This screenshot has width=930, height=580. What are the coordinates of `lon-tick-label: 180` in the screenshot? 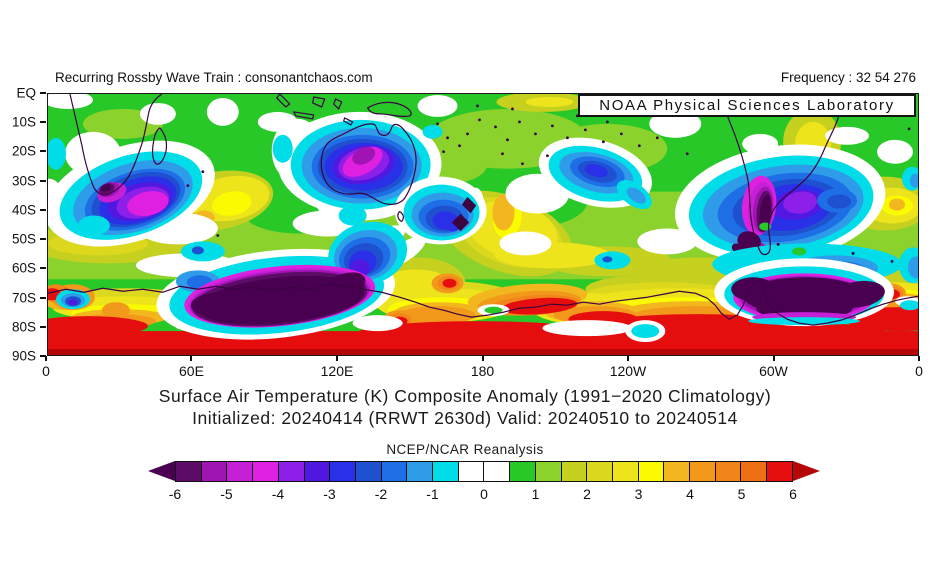 It's located at (482, 371).